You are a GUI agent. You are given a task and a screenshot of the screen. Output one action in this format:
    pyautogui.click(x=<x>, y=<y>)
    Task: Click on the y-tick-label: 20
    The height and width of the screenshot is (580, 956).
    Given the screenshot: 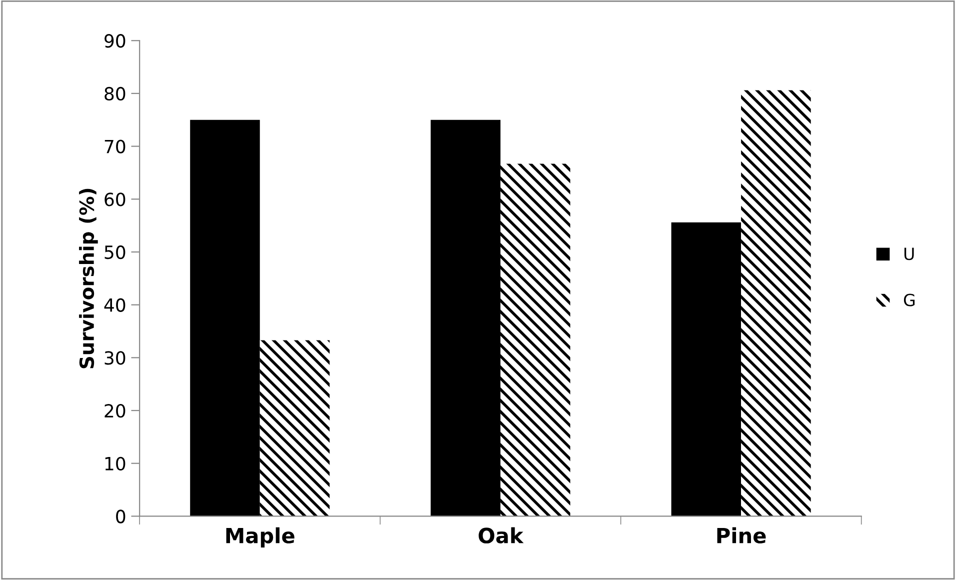 What is the action you would take?
    pyautogui.click(x=115, y=411)
    